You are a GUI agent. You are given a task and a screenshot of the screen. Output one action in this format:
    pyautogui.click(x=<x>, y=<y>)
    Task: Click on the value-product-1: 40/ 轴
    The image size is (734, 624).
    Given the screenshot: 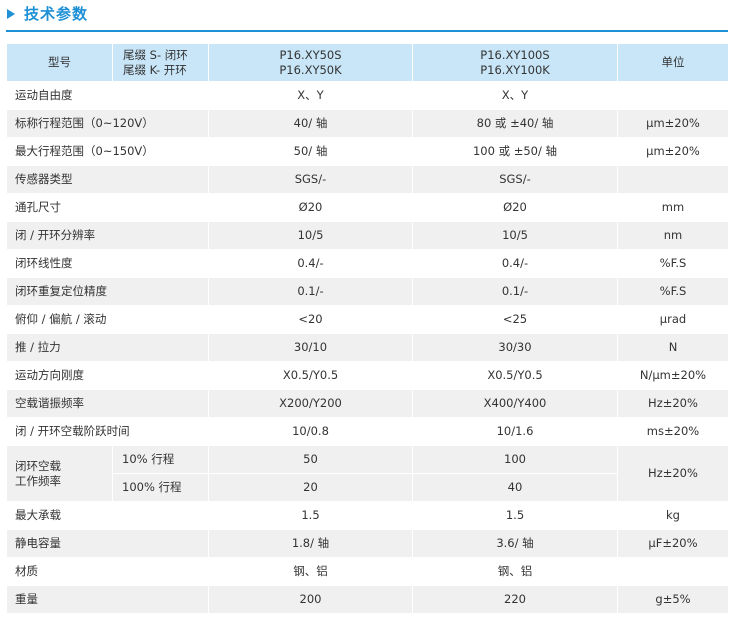 What is the action you would take?
    pyautogui.click(x=310, y=123)
    